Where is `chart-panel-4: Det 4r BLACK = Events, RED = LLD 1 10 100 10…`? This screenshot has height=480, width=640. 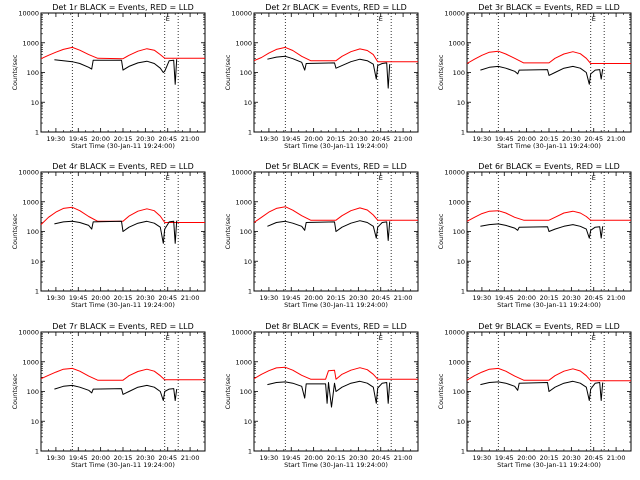 chart-panel-4: Det 4r BLACK = Events, RED = LLD 1 10 100 10… is located at coordinates (108, 235).